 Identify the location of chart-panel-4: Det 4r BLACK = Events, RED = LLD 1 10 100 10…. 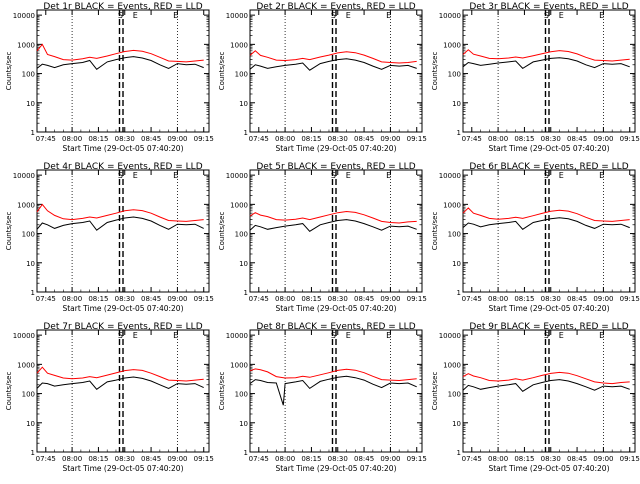
(109, 237).